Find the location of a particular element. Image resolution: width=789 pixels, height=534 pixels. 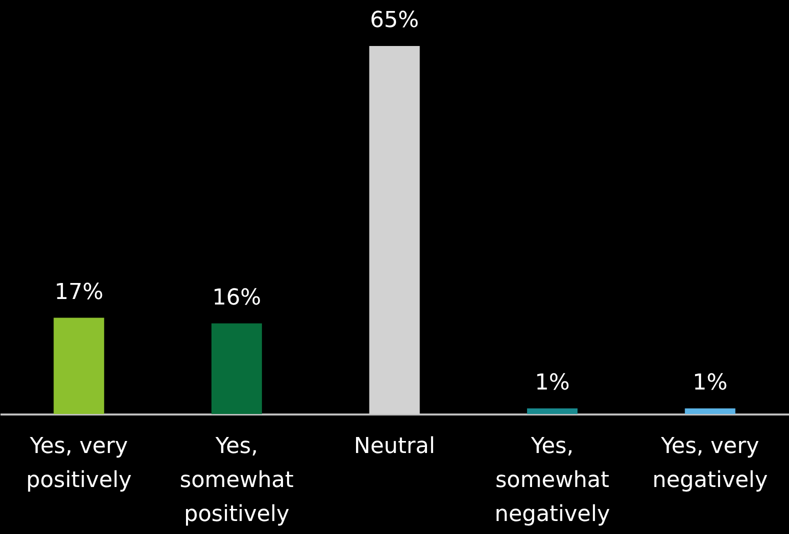

x-tick-label: Yes, very positively is located at coordinates (79, 463).